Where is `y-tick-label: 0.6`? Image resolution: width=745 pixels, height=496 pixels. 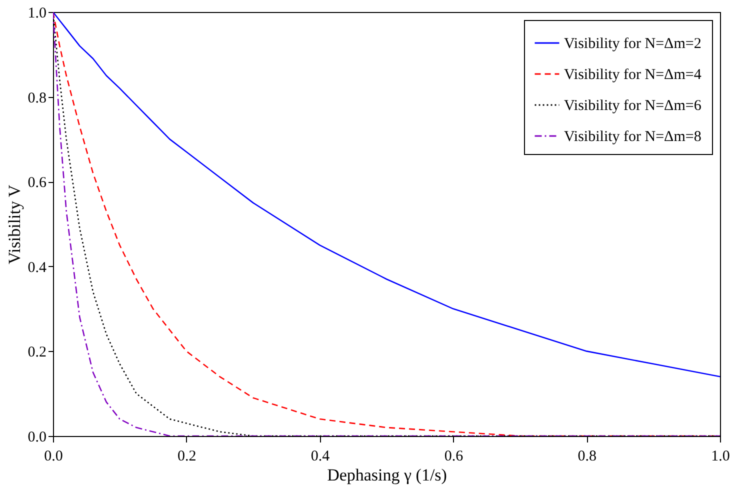 y-tick-label: 0.6 is located at coordinates (37, 183).